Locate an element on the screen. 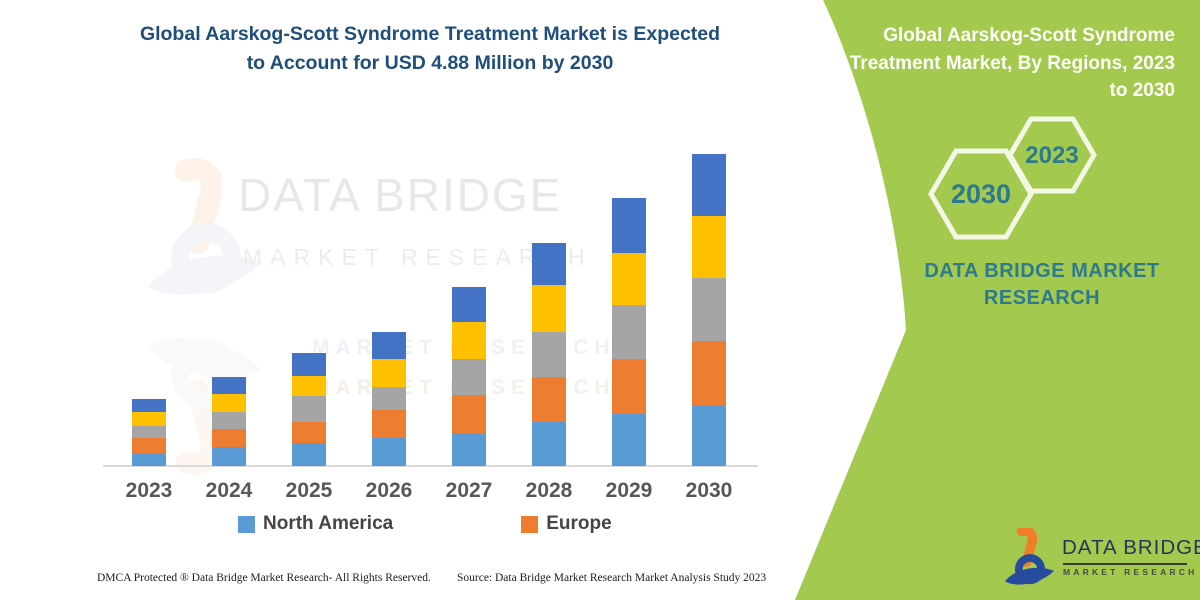 This screenshot has height=600, width=1200. dbmr-logo: DATA BRIDGE MARKET RESEARCH is located at coordinates (1100, 557).